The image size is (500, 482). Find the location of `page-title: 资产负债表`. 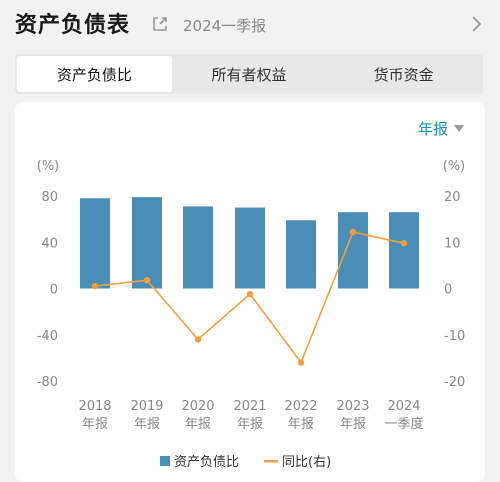

page-title: 资产负债表 is located at coordinates (73, 25).